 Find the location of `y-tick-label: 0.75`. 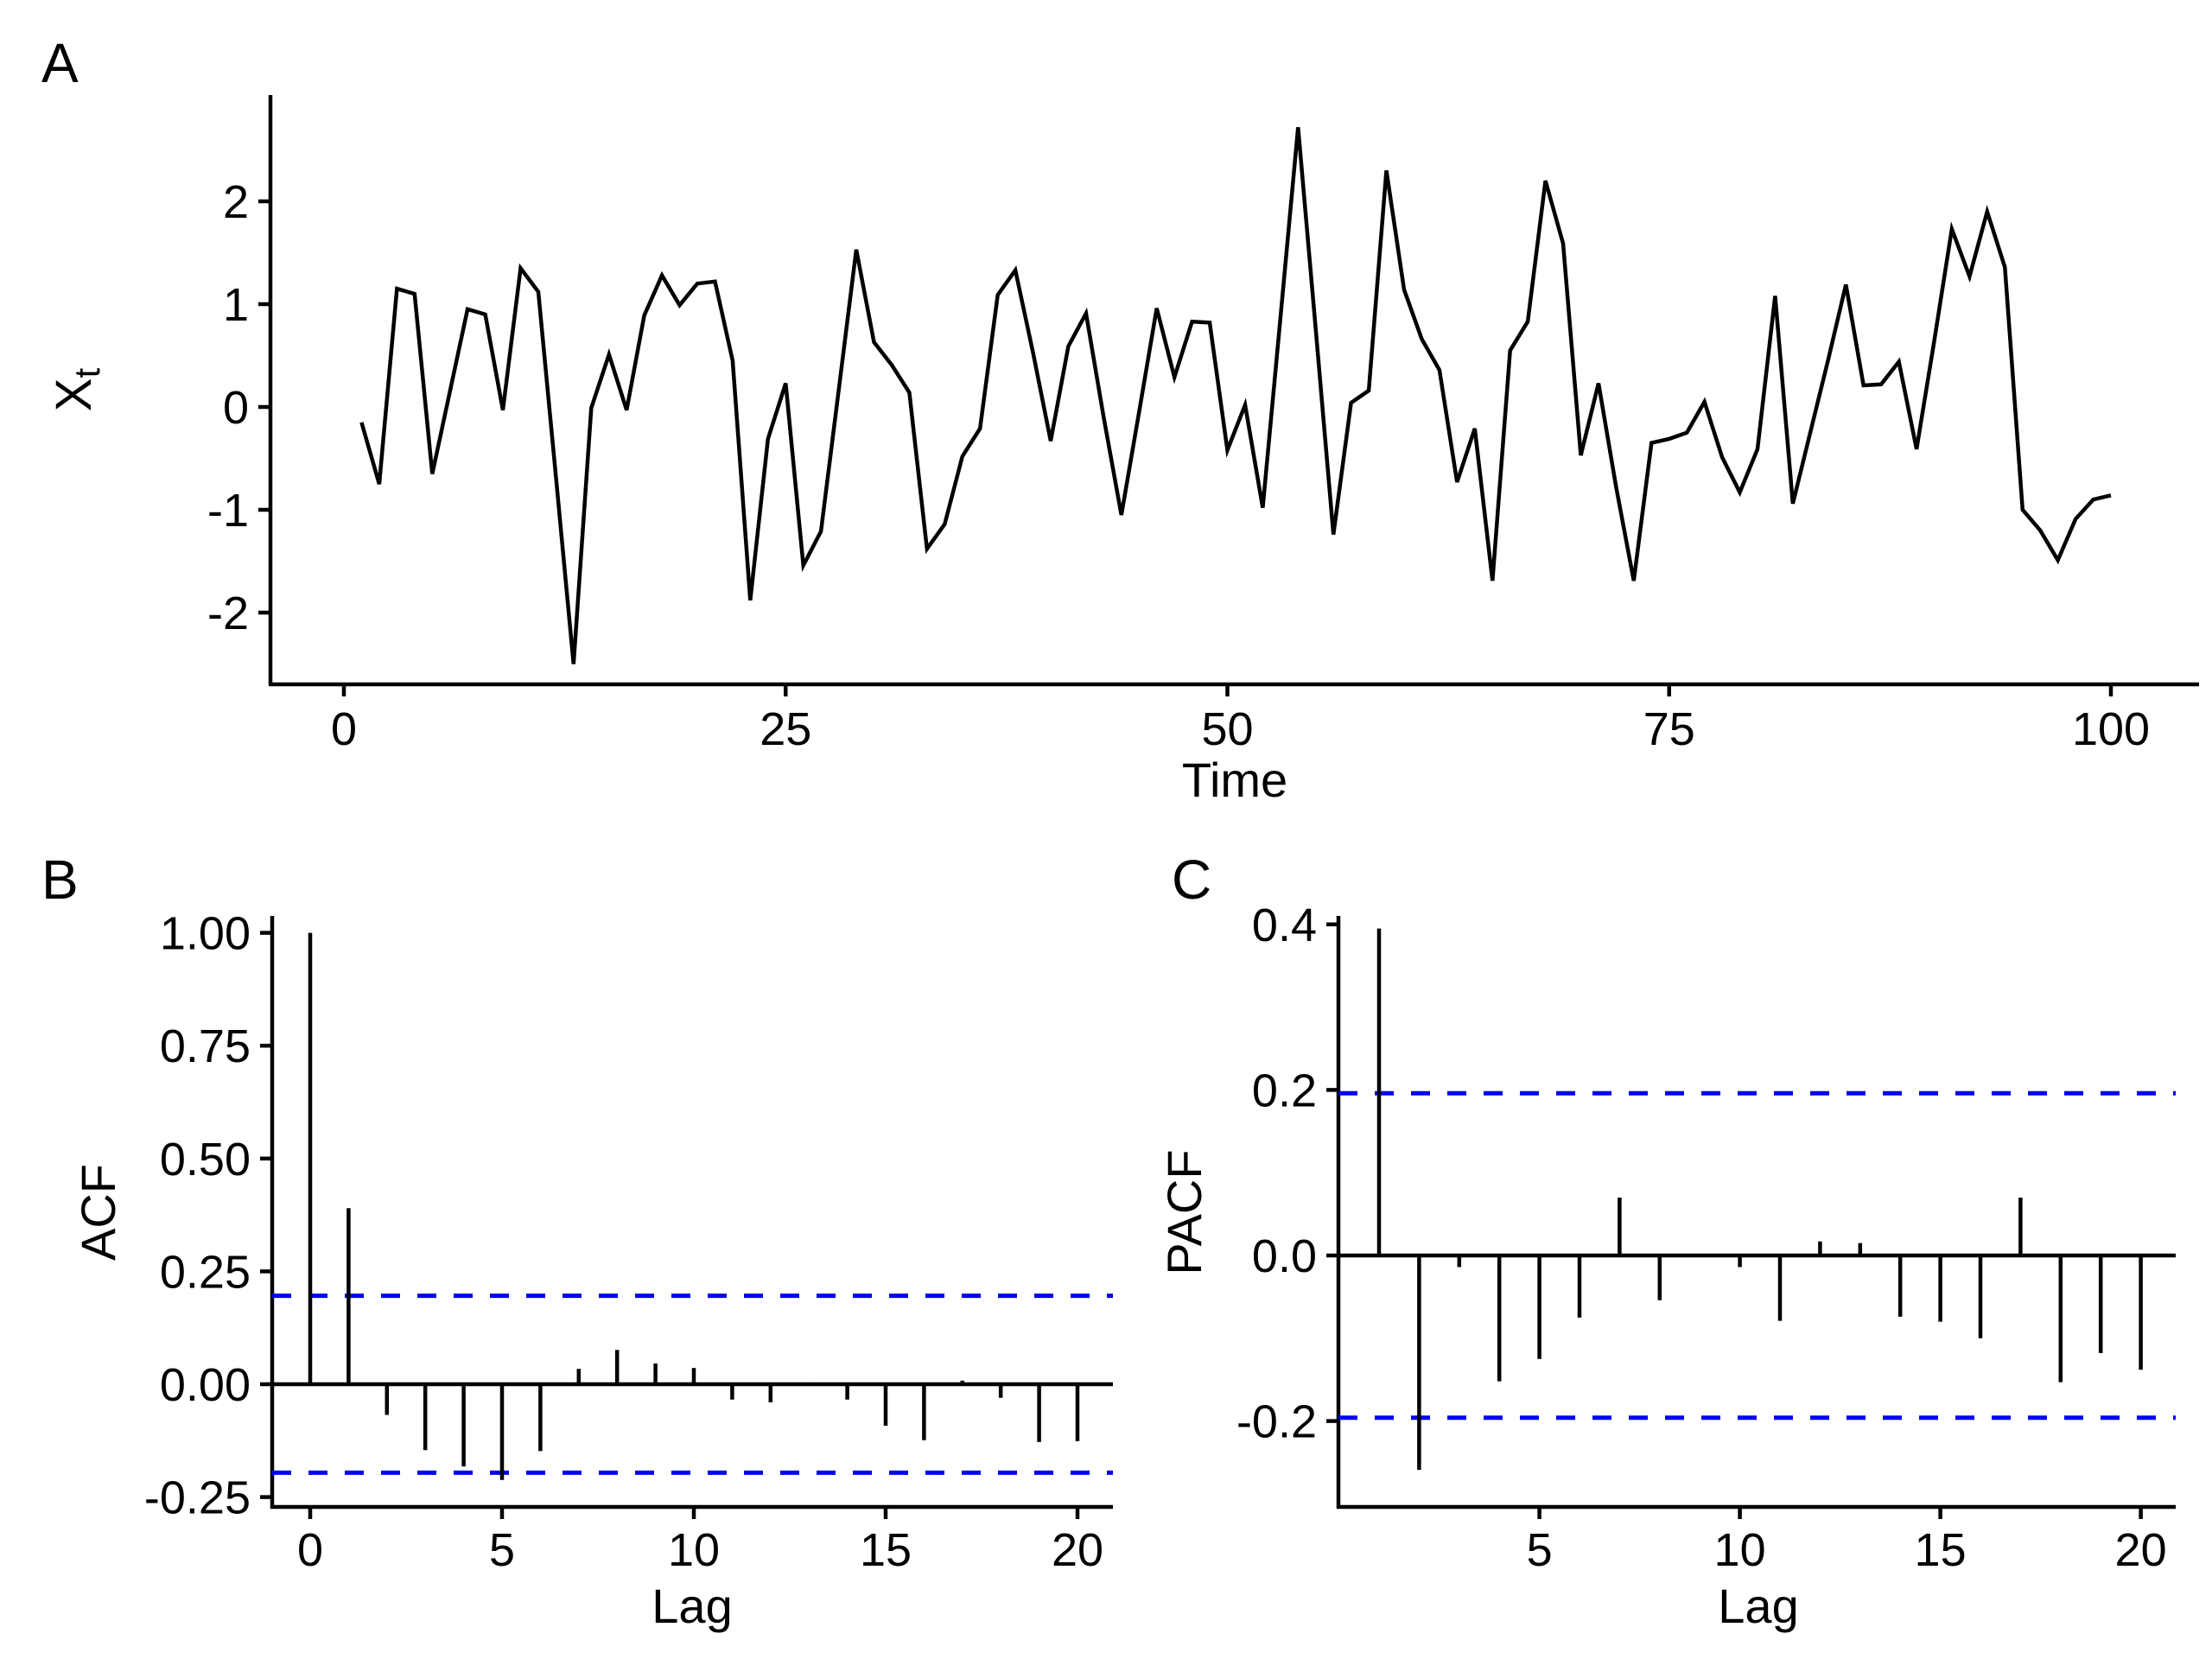

y-tick-label: 0.75 is located at coordinates (205, 1046).